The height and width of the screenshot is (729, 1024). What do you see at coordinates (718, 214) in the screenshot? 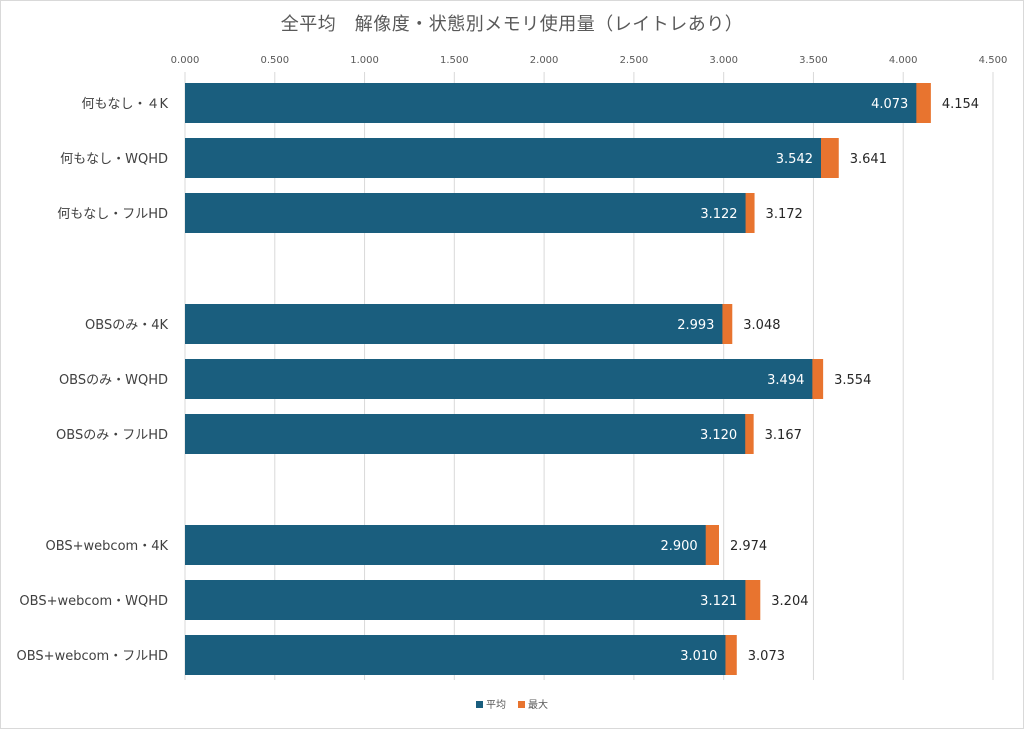
I see `bar-average-value-label: 3.122` at bounding box center [718, 214].